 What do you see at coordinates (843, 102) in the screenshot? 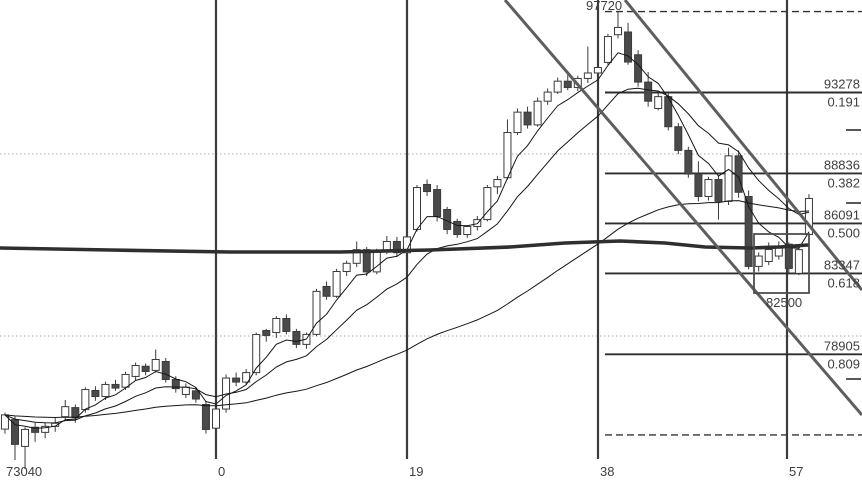
I see `fib-ratio-label: 0.191` at bounding box center [843, 102].